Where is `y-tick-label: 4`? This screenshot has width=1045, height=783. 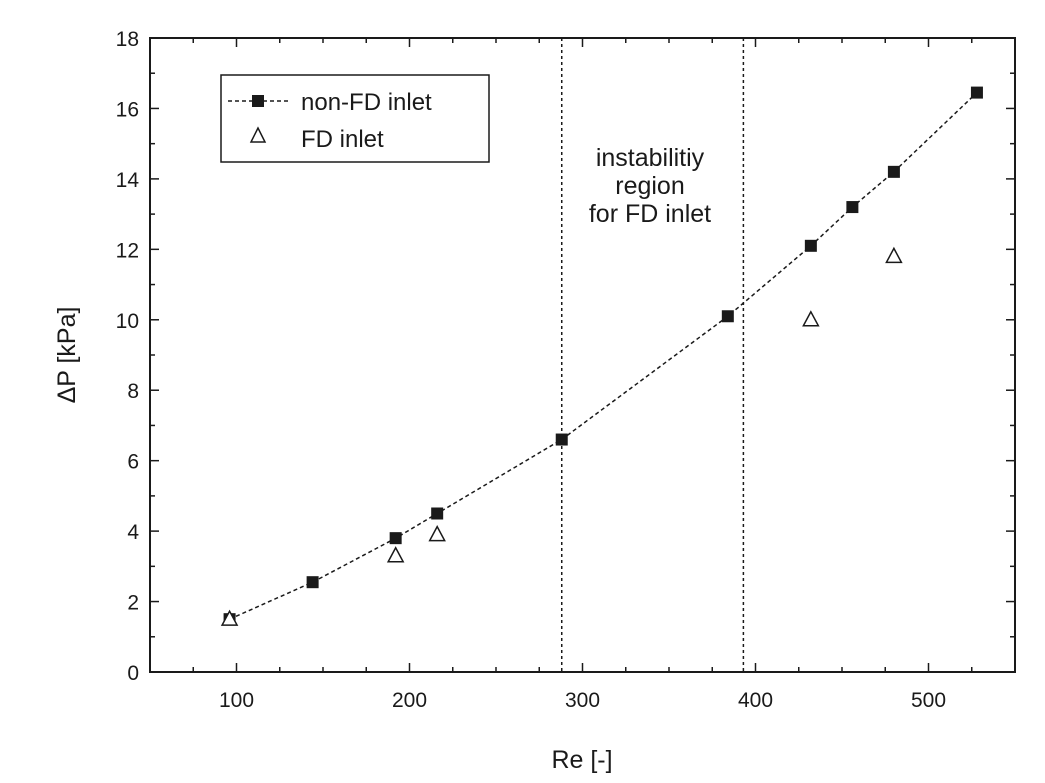 y-tick-label: 4 is located at coordinates (133, 532).